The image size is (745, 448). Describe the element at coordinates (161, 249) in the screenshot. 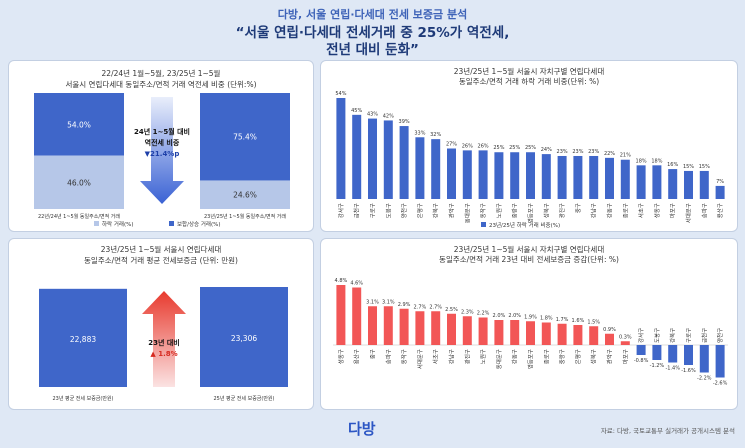

I see `chart-title-line1: 23년/25년 1~5월 서울시 연립다세대` at that location.